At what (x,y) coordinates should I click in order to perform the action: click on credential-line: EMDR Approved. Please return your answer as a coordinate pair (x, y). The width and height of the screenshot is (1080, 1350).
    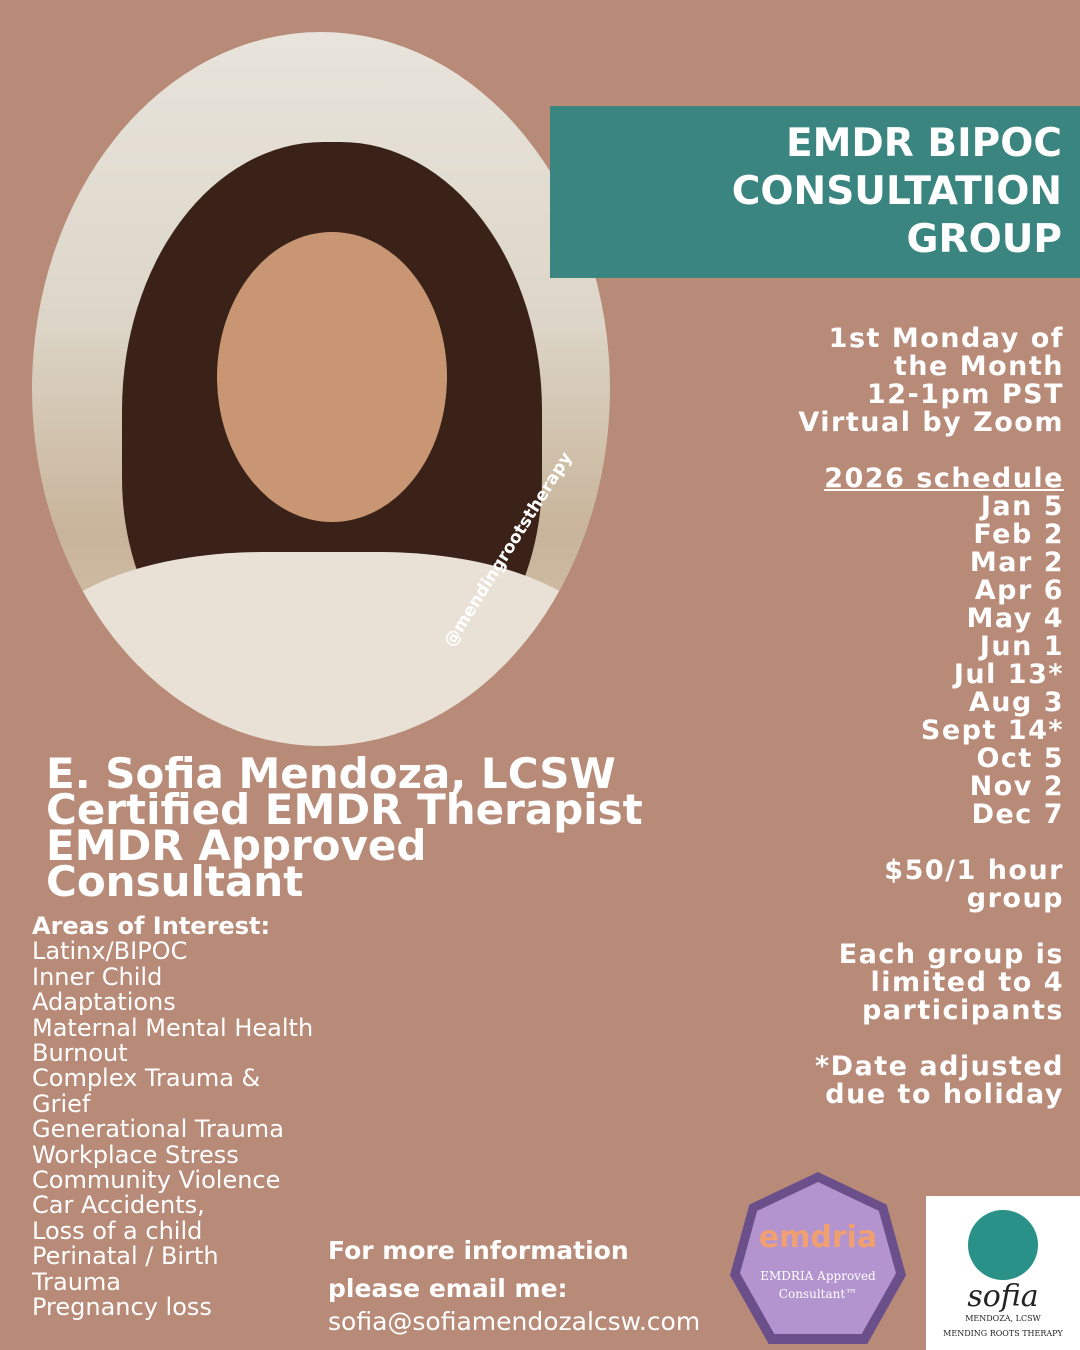
    Looking at the image, I should click on (236, 845).